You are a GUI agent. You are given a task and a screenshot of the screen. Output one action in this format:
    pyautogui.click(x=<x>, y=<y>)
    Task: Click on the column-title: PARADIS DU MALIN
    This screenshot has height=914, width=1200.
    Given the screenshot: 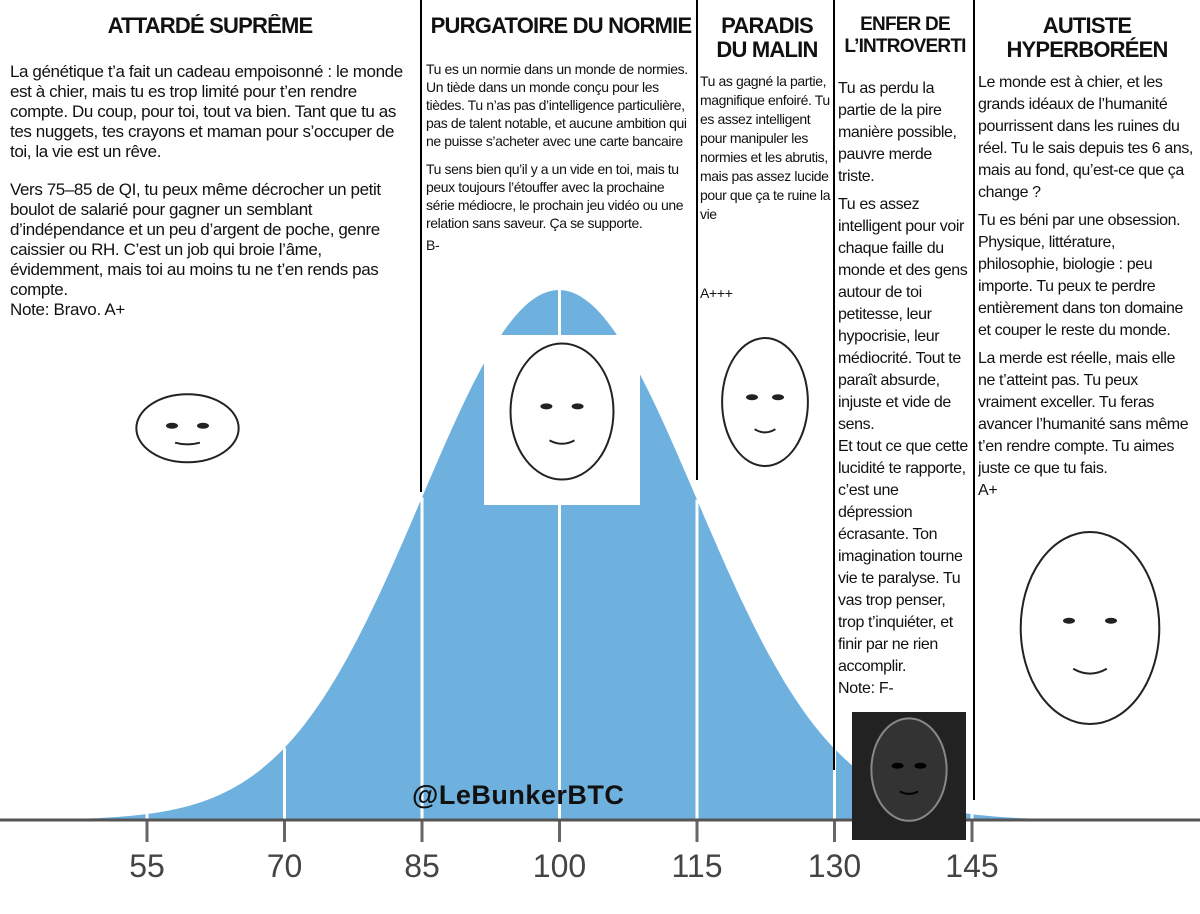 What is the action you would take?
    pyautogui.click(x=767, y=38)
    